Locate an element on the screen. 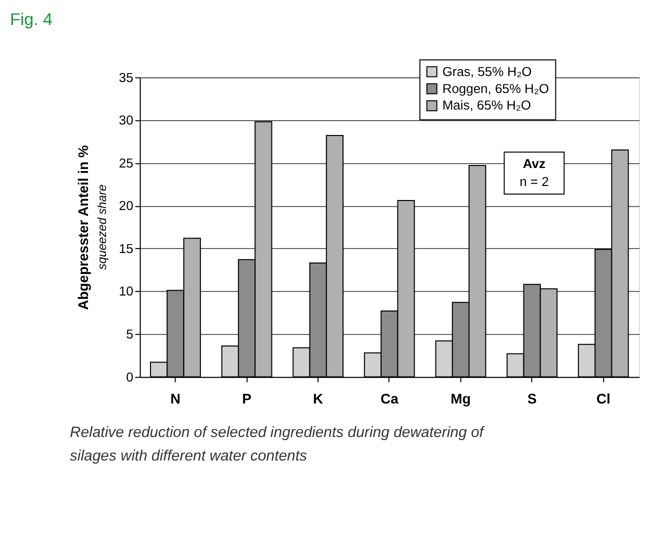 Image resolution: width=659 pixels, height=553 pixels. x-tick-label: Ca is located at coordinates (389, 398).